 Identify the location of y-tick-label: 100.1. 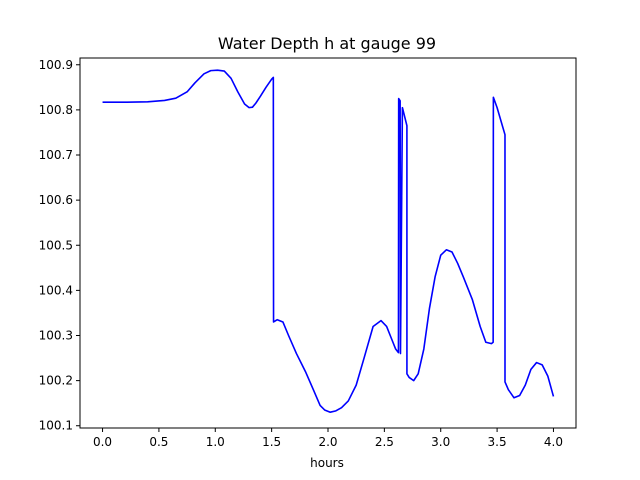
(56, 426).